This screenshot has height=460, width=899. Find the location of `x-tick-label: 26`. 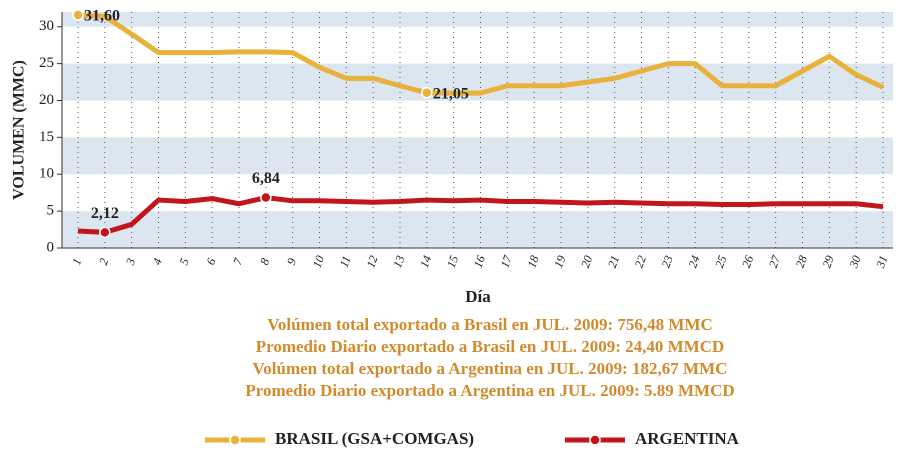

x-tick-label: 26 is located at coordinates (747, 262).